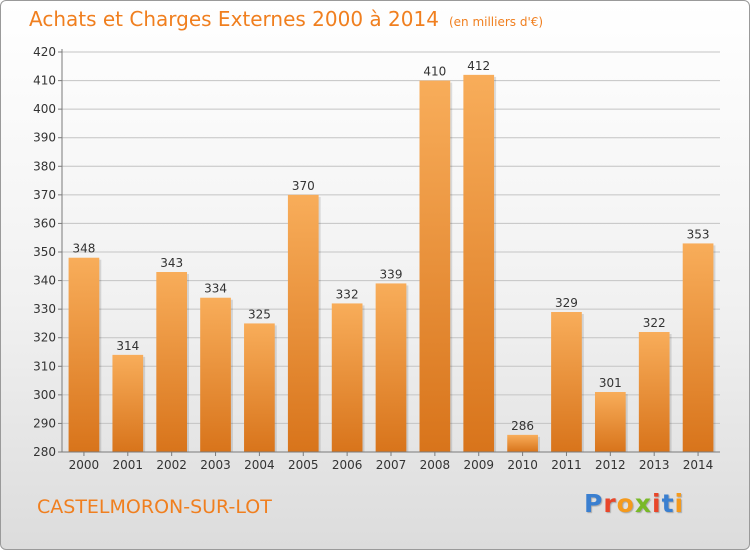  I want to click on x-tick-label: 2001, so click(128, 465).